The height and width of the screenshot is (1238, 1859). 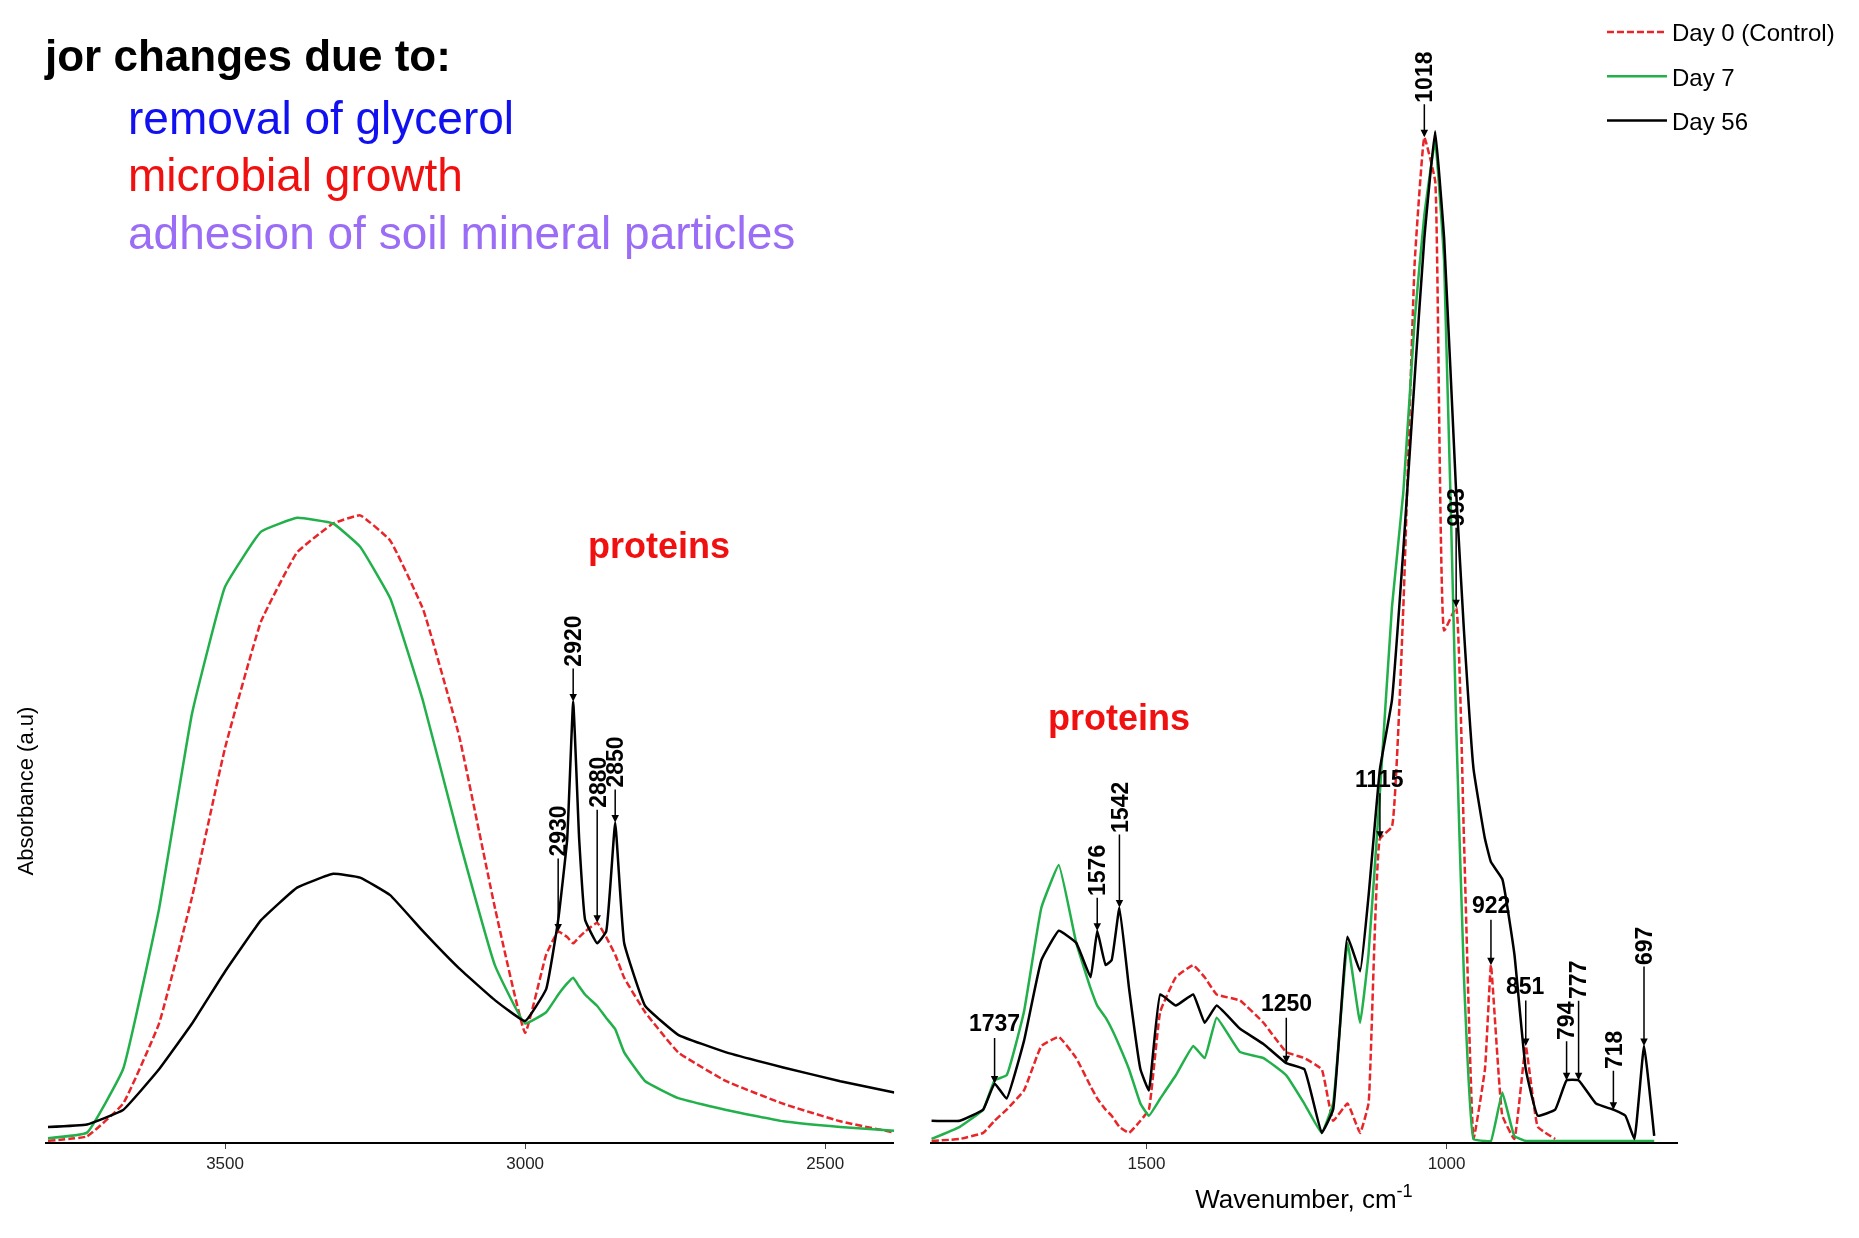 I want to click on text: microbial growth, so click(x=295, y=175).